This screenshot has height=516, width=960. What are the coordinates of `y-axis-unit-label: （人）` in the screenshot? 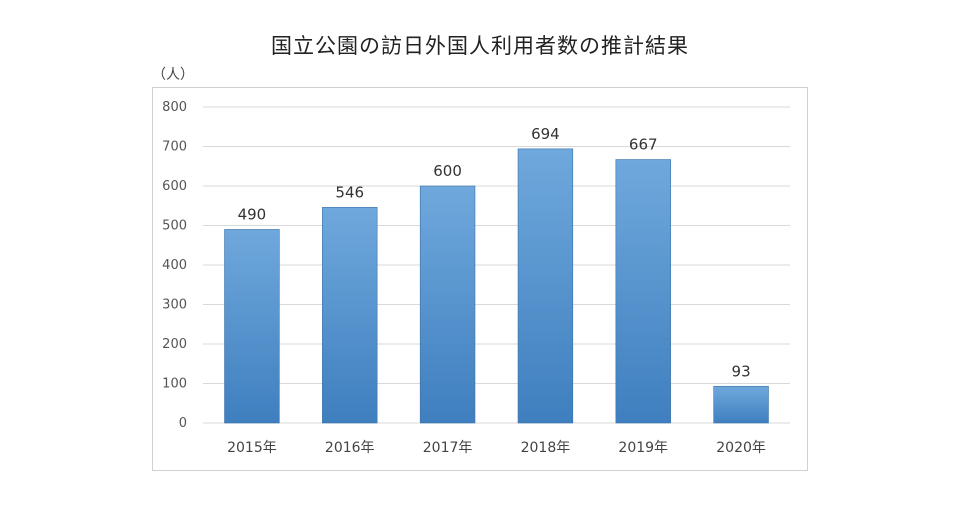 It's located at (173, 75).